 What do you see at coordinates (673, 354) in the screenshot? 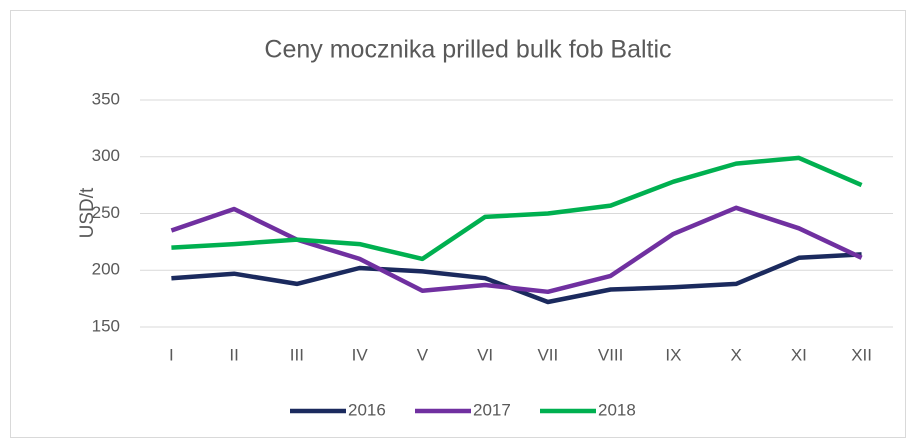
I see `x-tick-label: IX` at bounding box center [673, 354].